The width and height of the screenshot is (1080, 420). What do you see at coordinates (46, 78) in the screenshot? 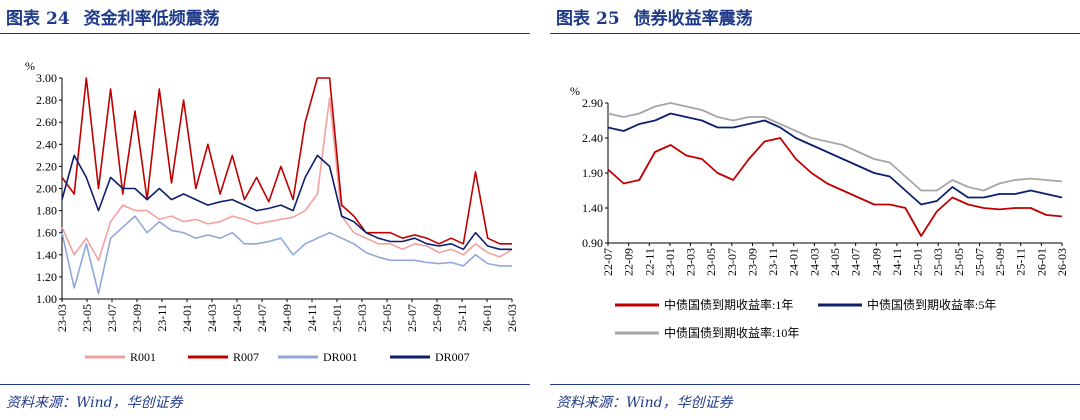
I see `y-tick-label: 3.00` at bounding box center [46, 78].